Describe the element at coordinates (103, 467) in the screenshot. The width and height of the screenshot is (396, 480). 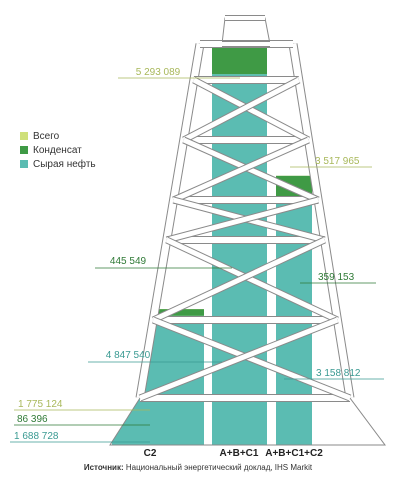
I see `source-label: Источник:` at that location.